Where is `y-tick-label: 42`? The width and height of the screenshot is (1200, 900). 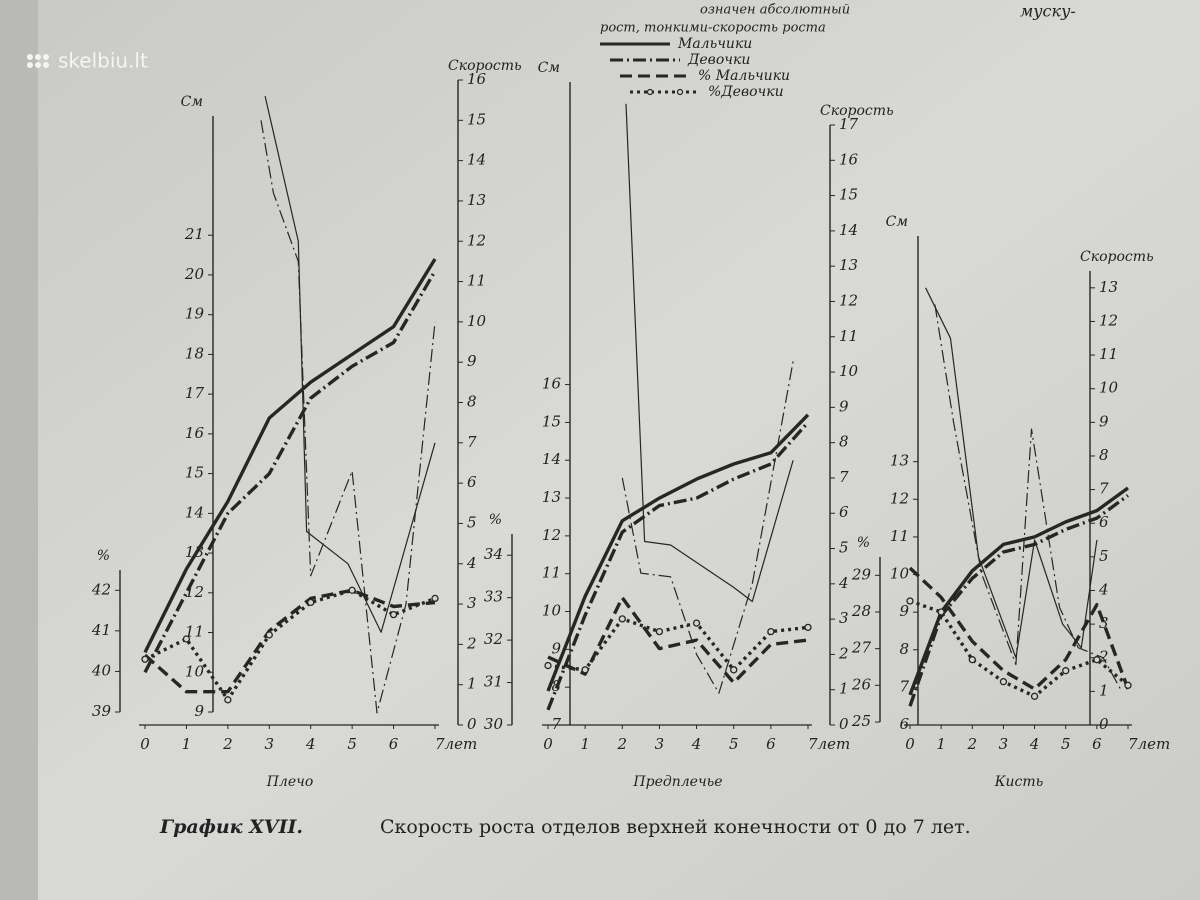 y-tick-label: 42 is located at coordinates (101, 589).